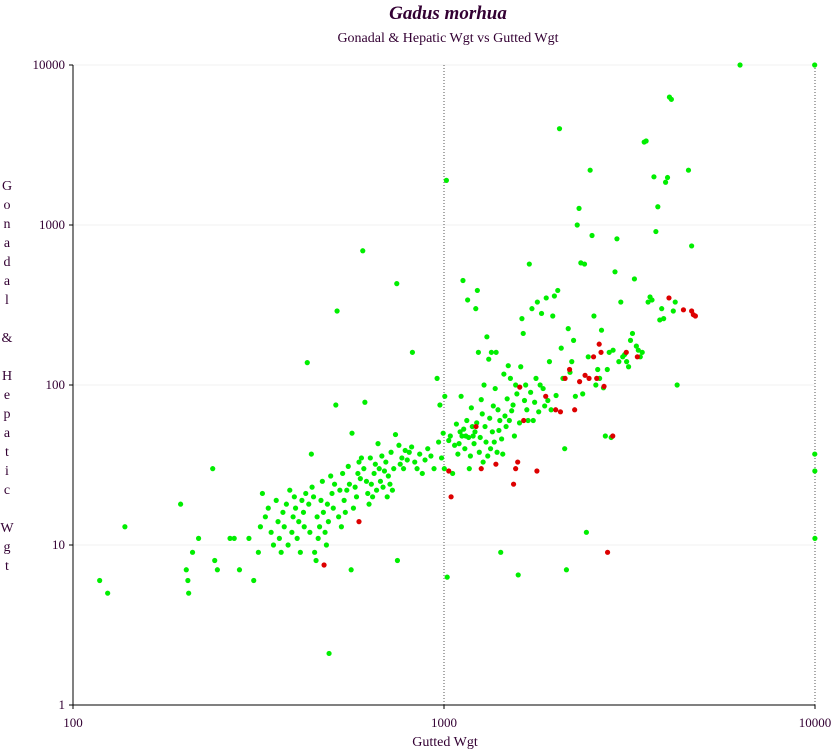  What do you see at coordinates (73, 722) in the screenshot?
I see `x-tick-label: 100` at bounding box center [73, 722].